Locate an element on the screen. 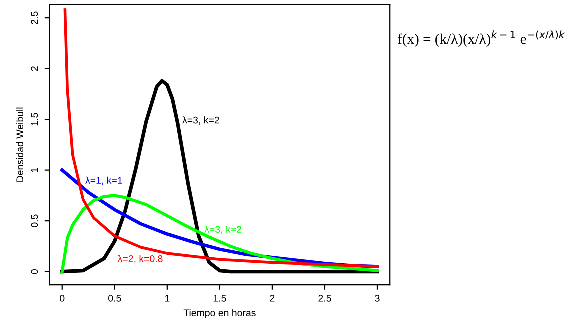  x-tick-label: 3 is located at coordinates (377, 298).